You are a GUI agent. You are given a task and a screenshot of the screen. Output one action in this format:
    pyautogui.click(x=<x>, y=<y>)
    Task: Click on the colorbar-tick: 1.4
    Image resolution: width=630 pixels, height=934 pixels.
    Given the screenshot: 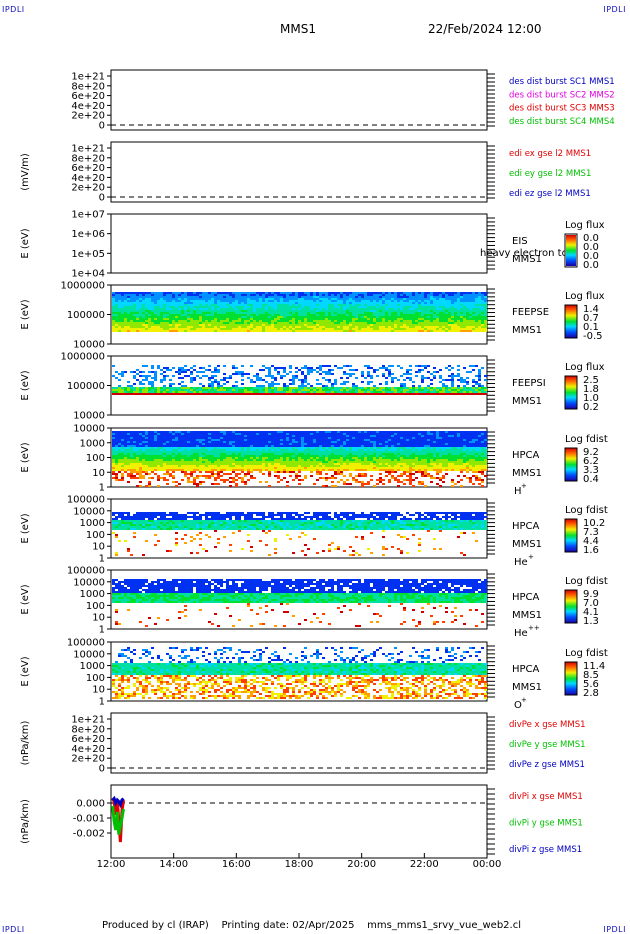 What is the action you would take?
    pyautogui.click(x=591, y=309)
    